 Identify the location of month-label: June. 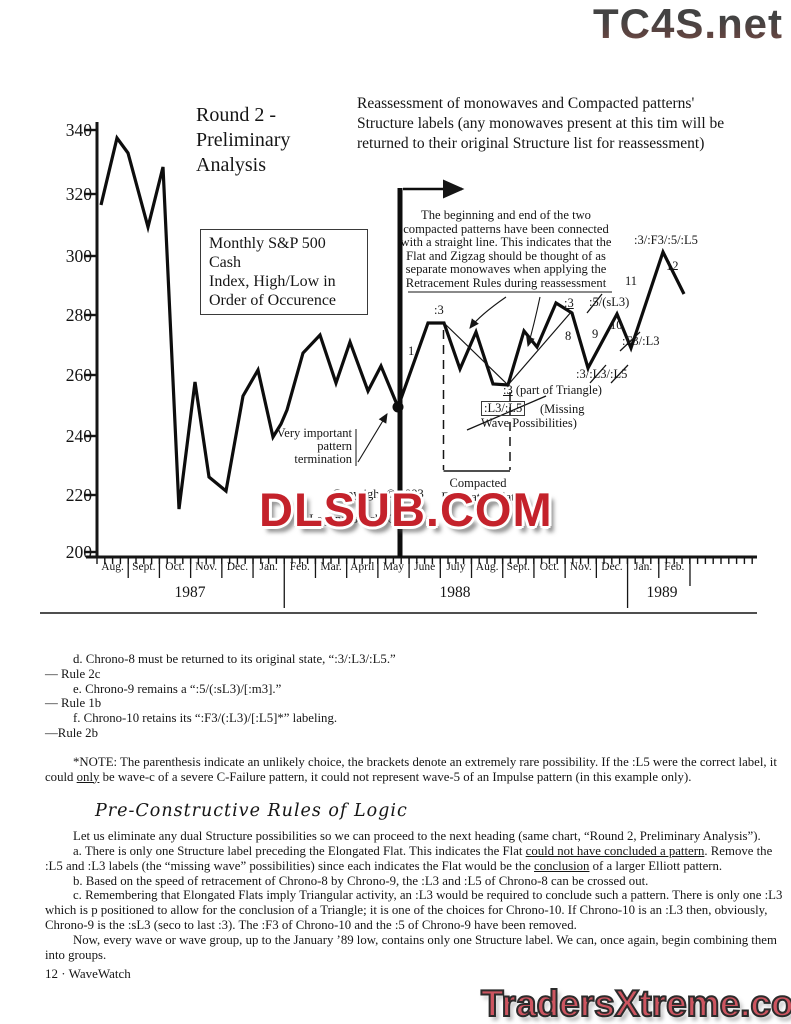
(425, 567).